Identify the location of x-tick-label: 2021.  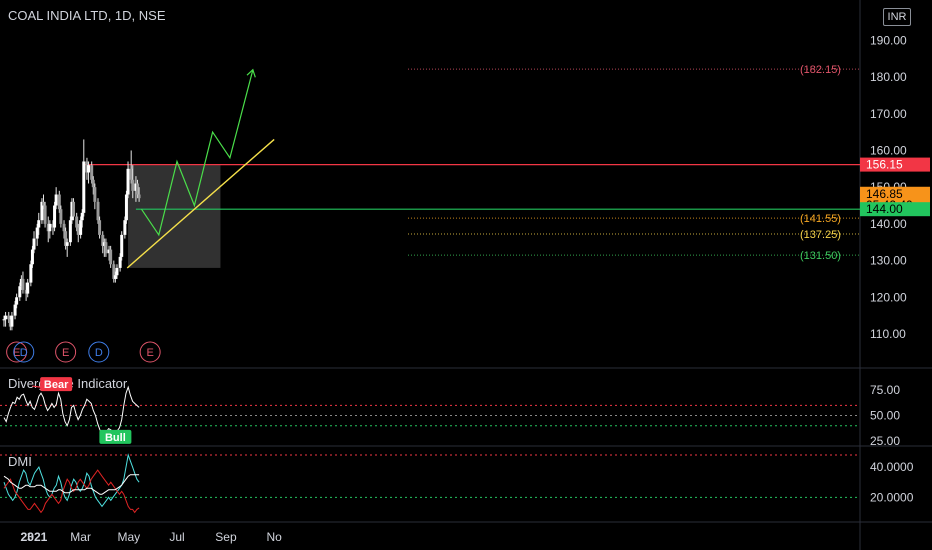
(34, 537).